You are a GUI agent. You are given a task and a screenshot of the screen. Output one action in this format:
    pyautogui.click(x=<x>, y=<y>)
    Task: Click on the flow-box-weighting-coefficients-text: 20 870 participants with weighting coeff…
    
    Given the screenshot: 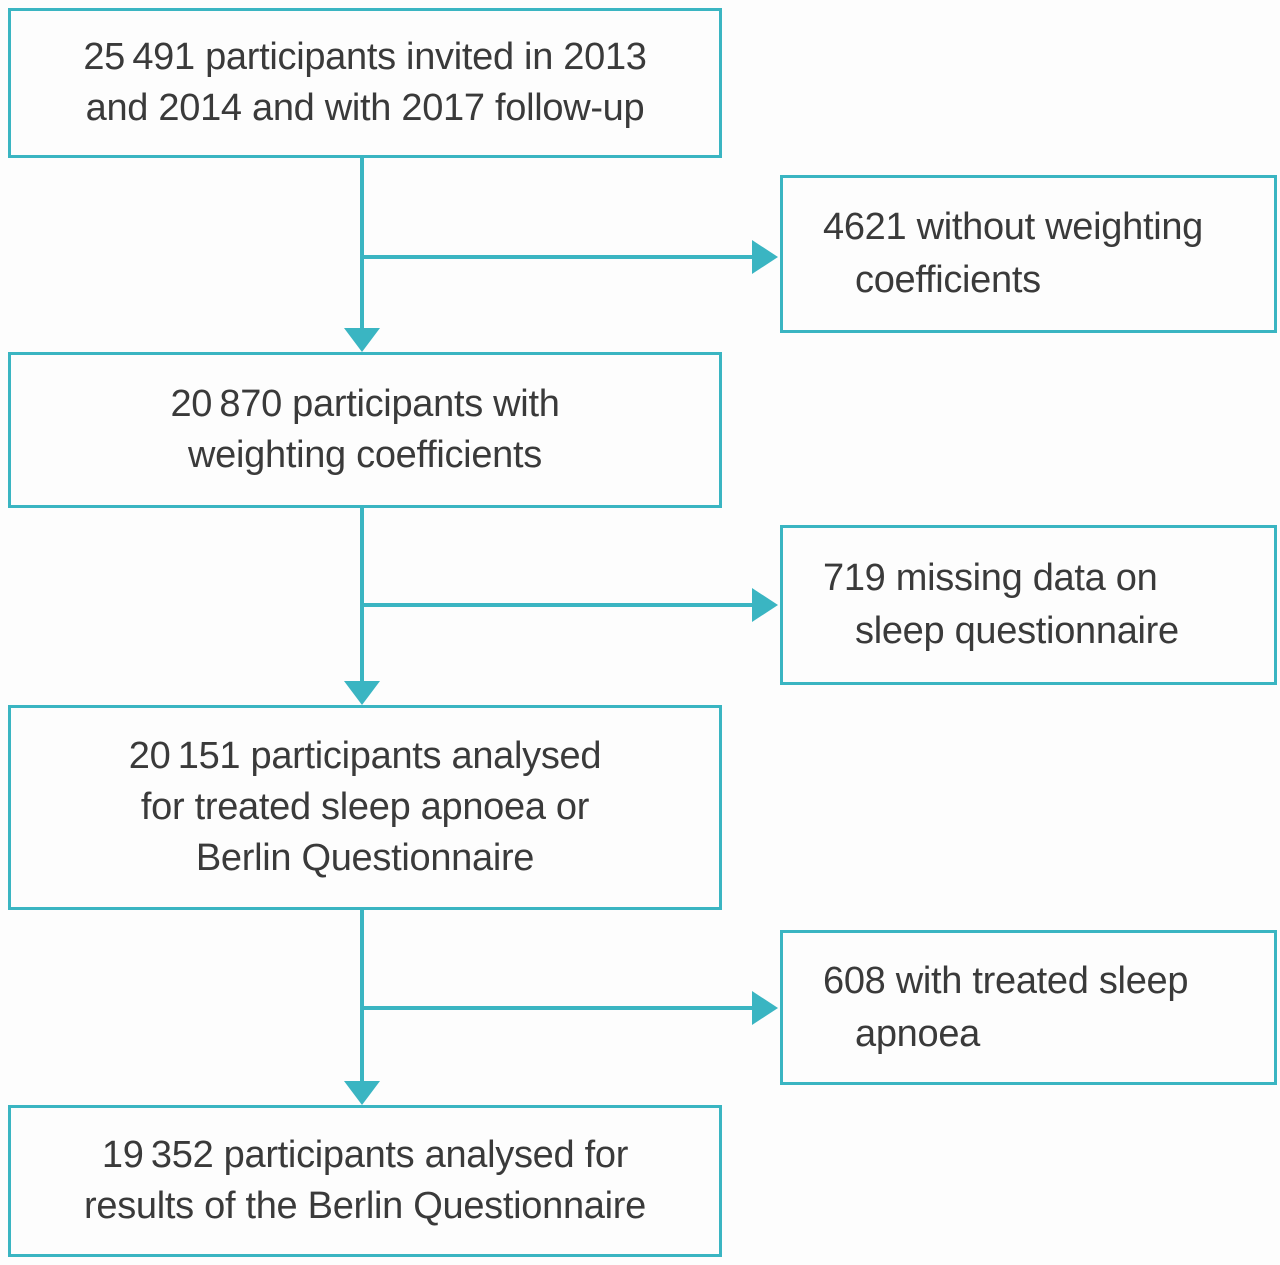 What is the action you would take?
    pyautogui.click(x=365, y=429)
    